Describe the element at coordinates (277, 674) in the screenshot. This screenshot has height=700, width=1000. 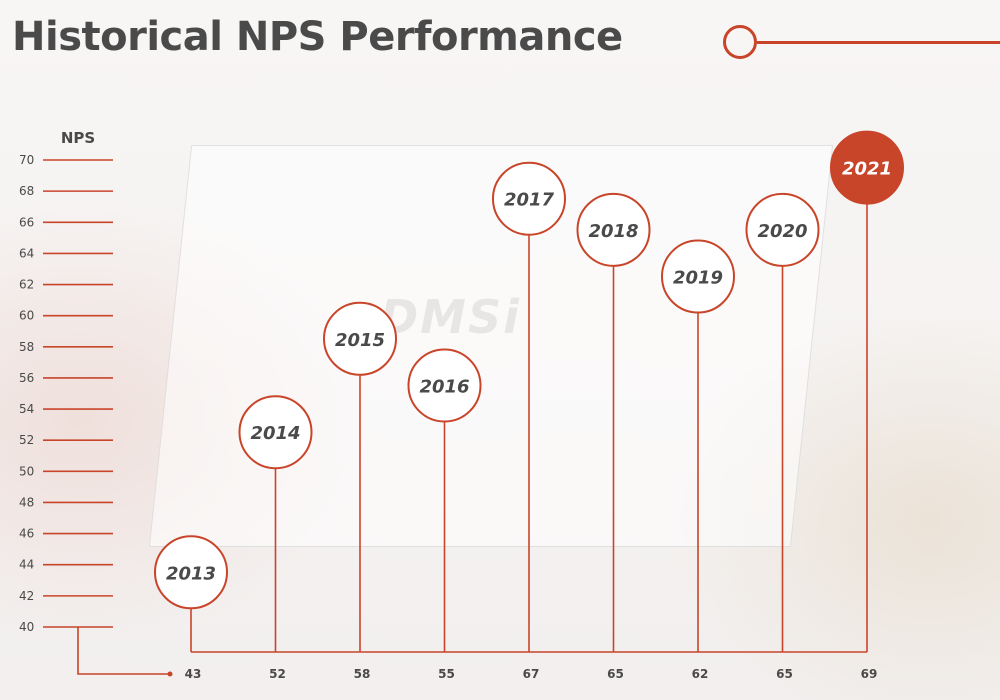
I see `value-label-2014: 52` at that location.